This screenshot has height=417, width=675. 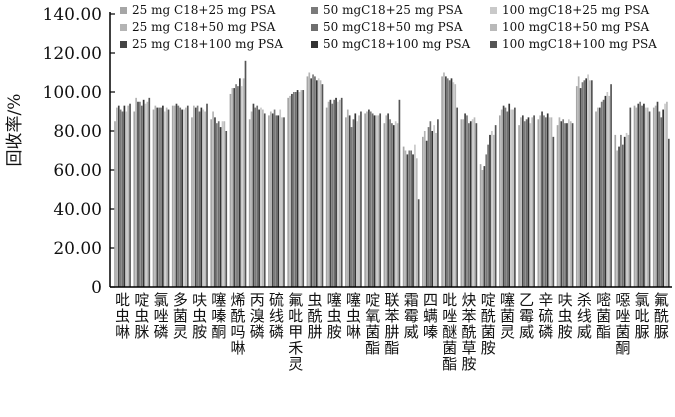 I want to click on y-tick-label: 100.00, so click(x=72, y=93).